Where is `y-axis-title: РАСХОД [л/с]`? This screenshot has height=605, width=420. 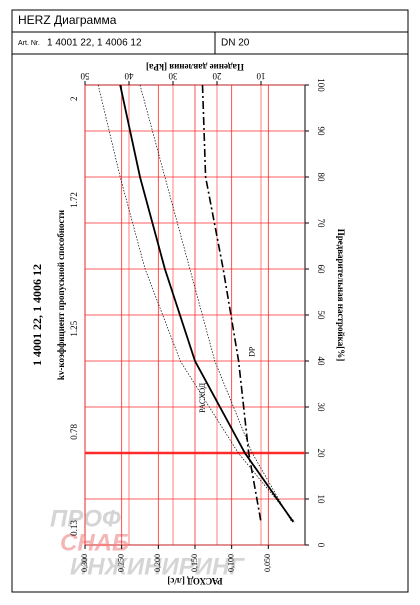
y-axis-title: РАСХОД [л/с] is located at coordinates (194, 581).